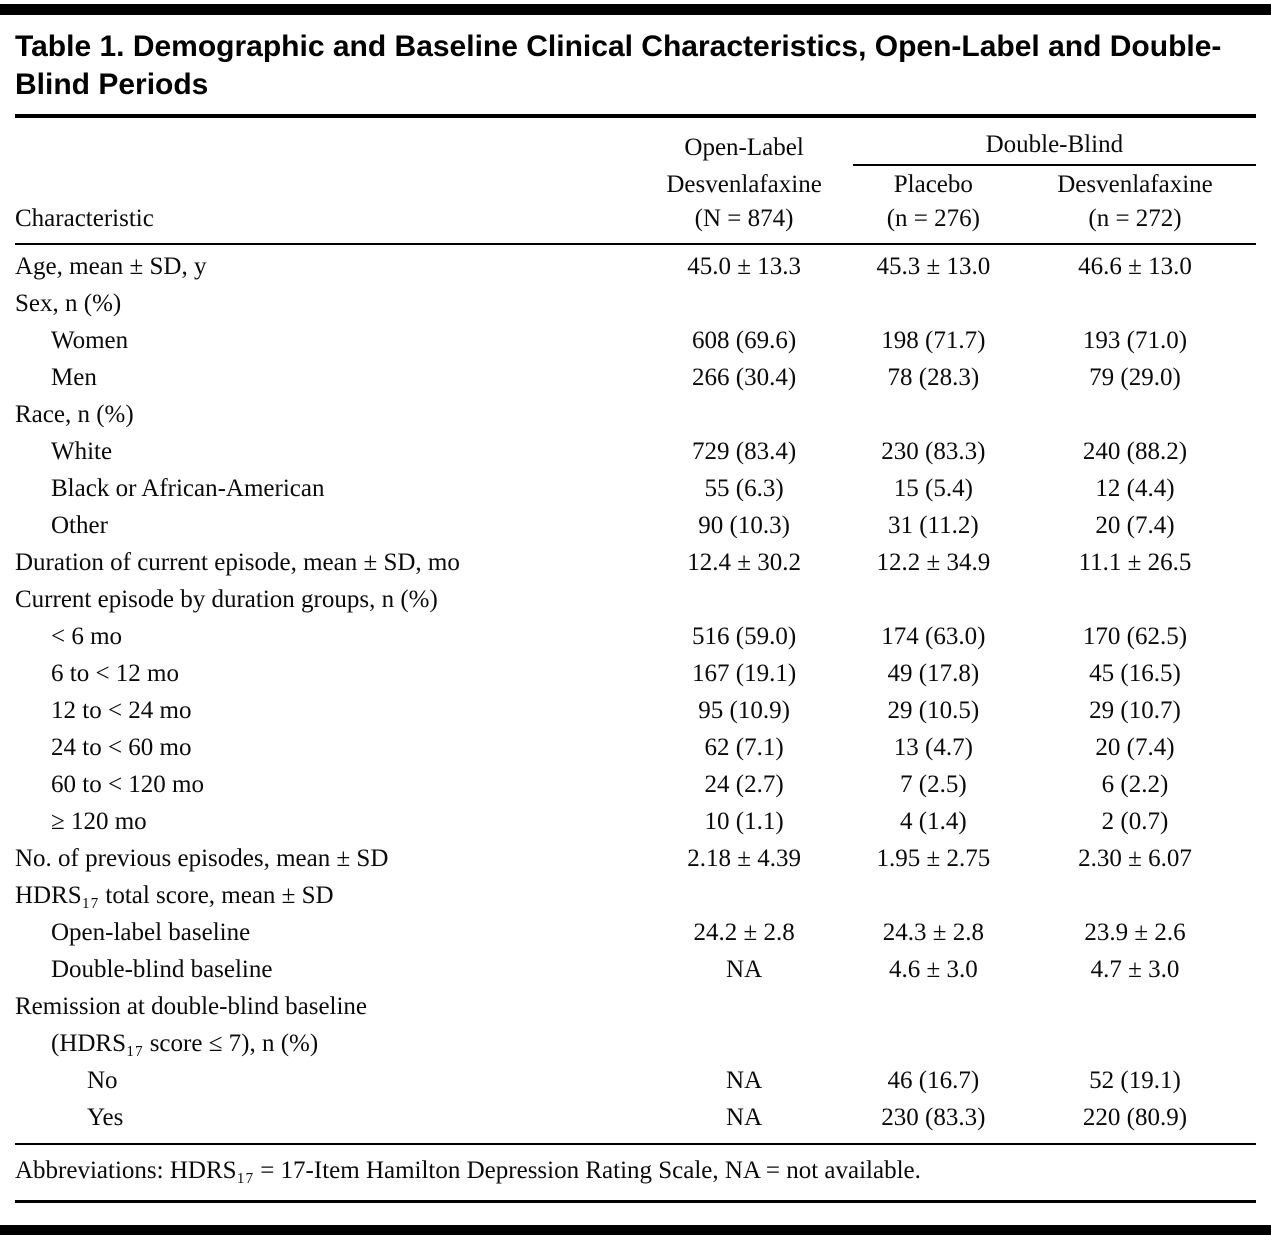 This screenshot has width=1271, height=1235. I want to click on row-value: 45 (16.5), so click(1135, 674).